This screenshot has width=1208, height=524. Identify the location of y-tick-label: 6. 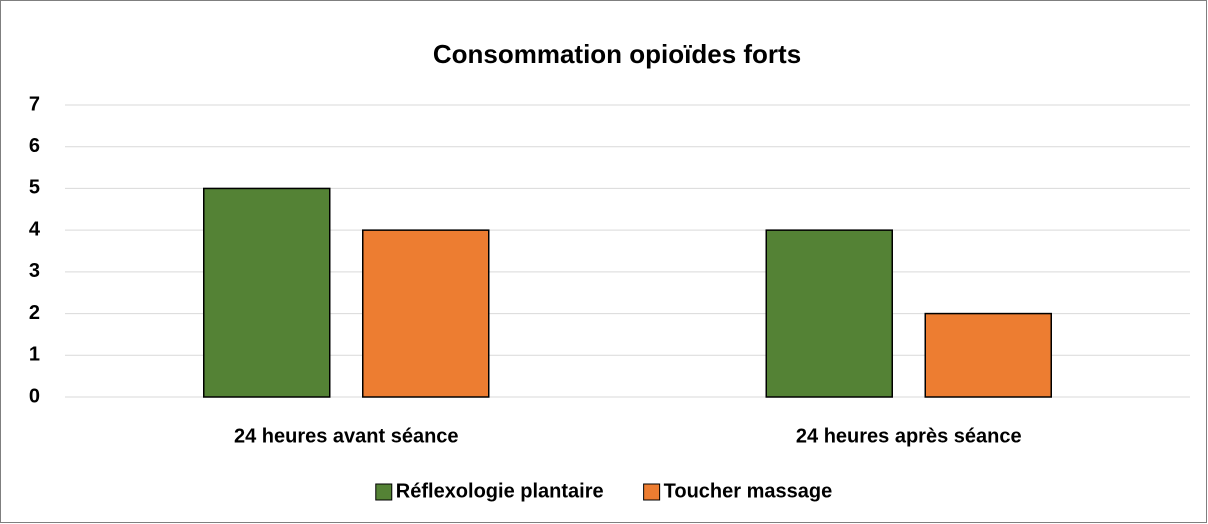
(34, 146).